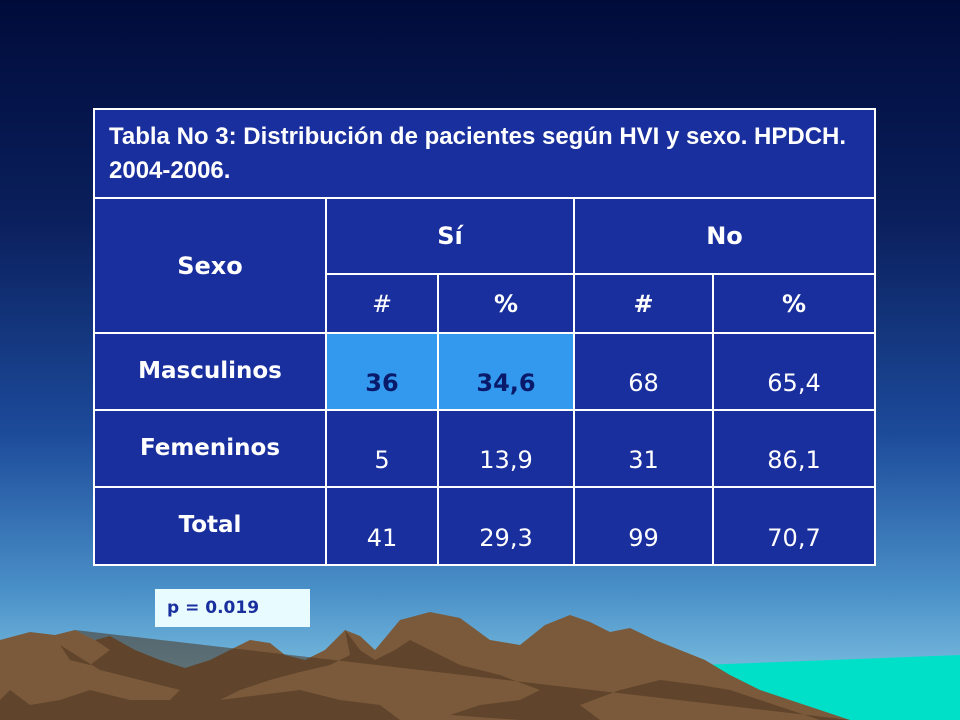  I want to click on table-row-total: Total 41 29,3 99 70,7, so click(485, 526).